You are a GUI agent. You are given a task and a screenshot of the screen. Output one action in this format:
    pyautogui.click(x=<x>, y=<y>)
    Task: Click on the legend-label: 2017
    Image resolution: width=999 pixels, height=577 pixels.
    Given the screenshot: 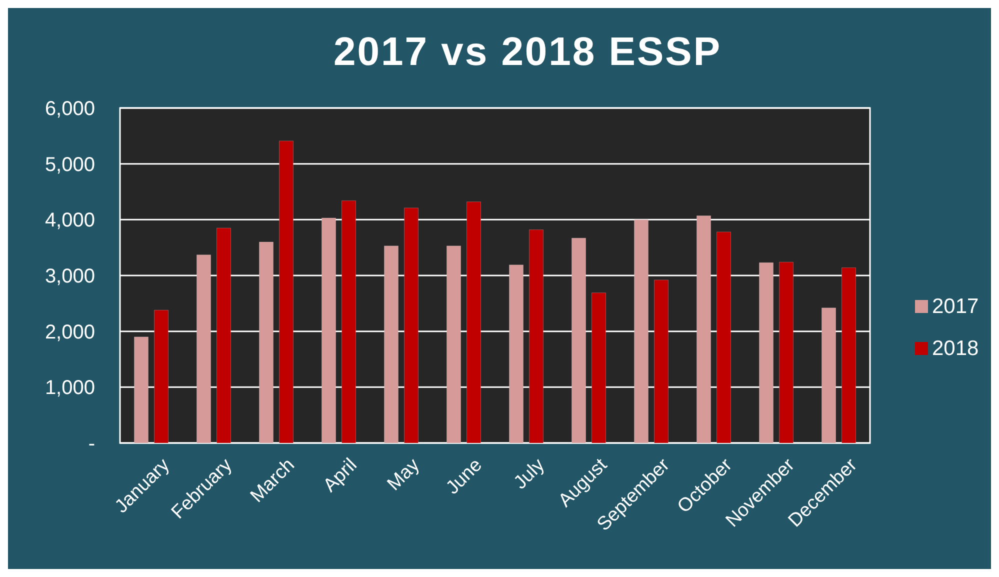 What is the action you would take?
    pyautogui.click(x=955, y=306)
    